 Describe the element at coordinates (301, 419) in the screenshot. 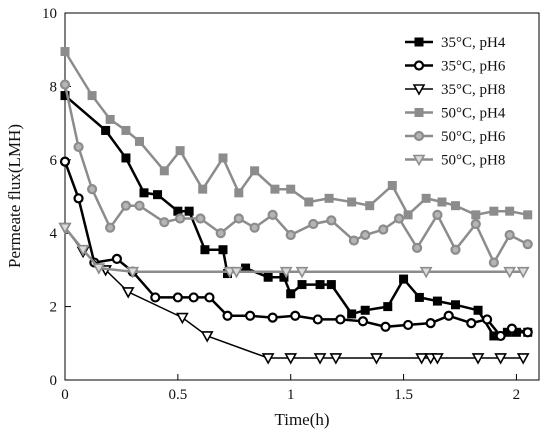

I see `x-axis-label: Time(h)` at that location.